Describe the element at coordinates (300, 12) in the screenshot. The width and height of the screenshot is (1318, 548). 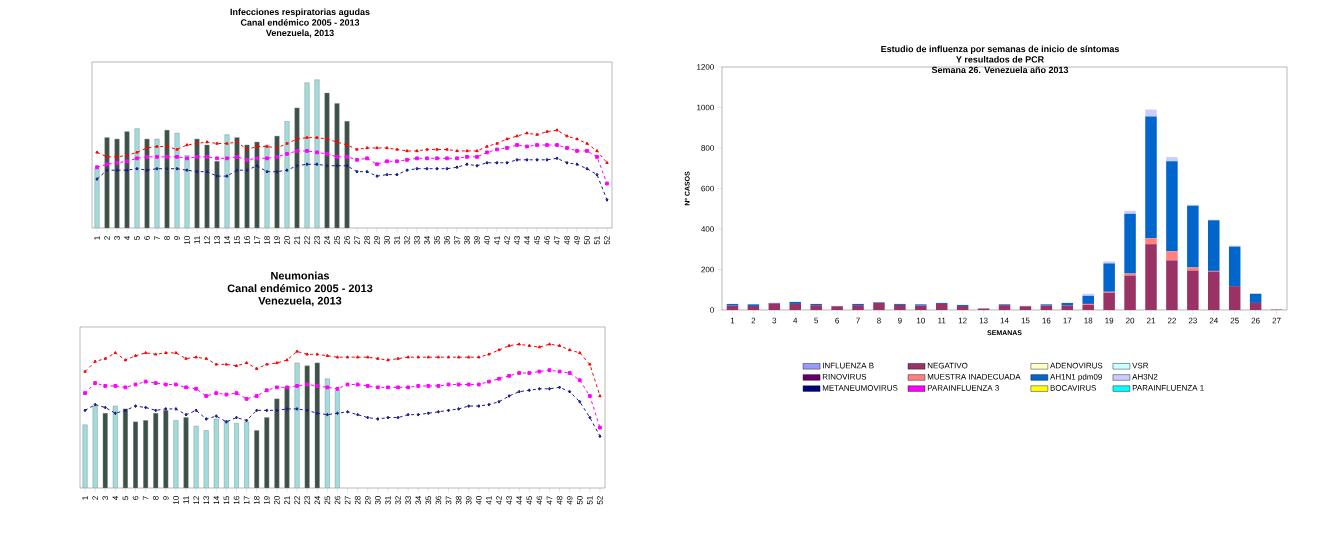
I see `chart-title: Infecciones respiratorias agudas` at that location.